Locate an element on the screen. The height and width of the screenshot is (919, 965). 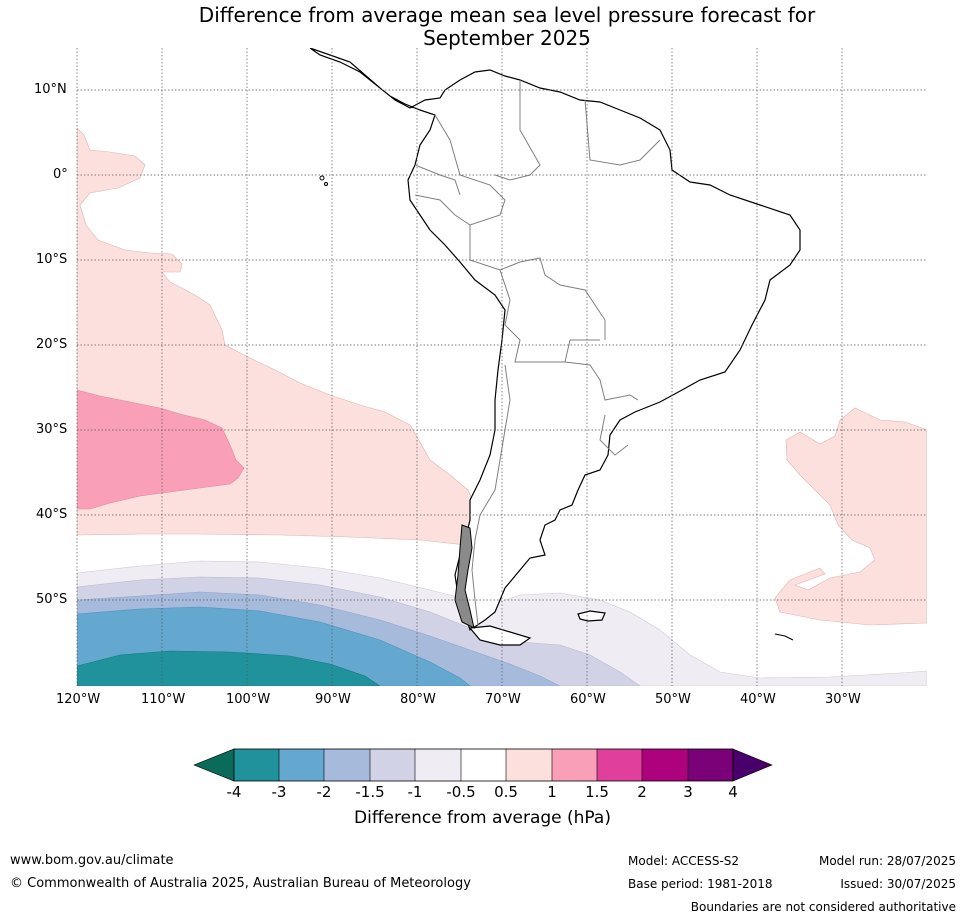
lat-label-40s: 40°S is located at coordinates (52, 514).